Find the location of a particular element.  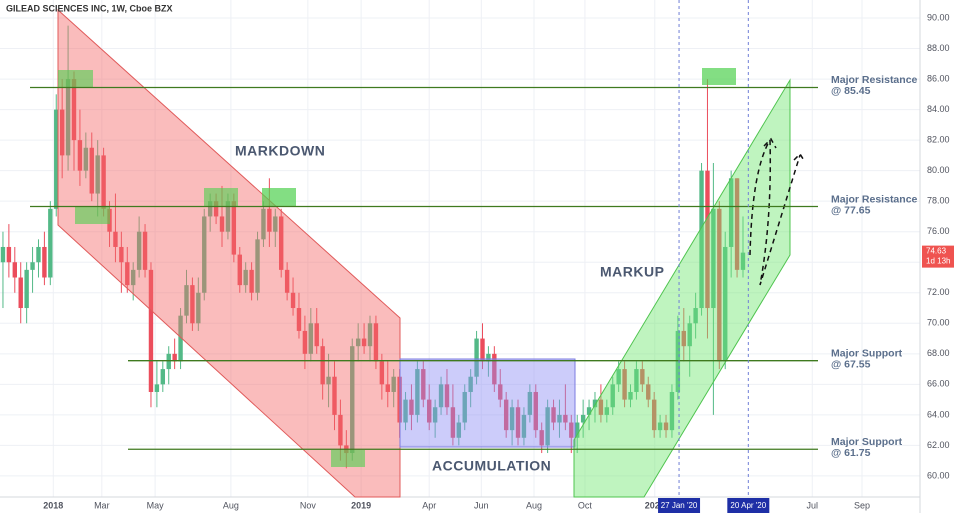

y-tick-label: 82.00 is located at coordinates (938, 139).